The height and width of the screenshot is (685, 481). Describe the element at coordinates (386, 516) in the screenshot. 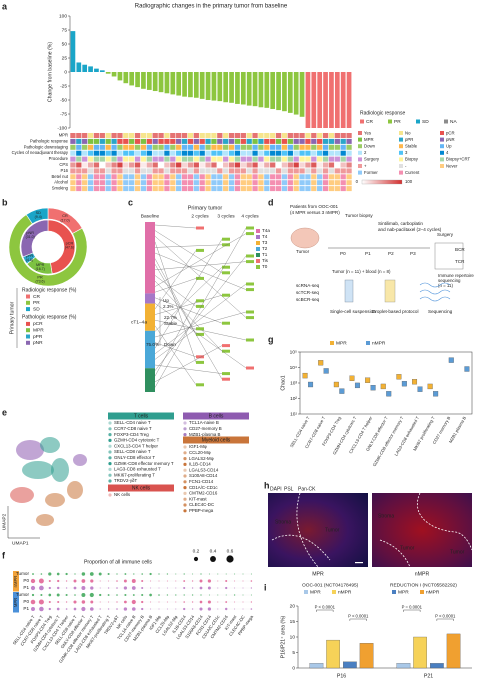

I see `region-label: Stroma` at that location.